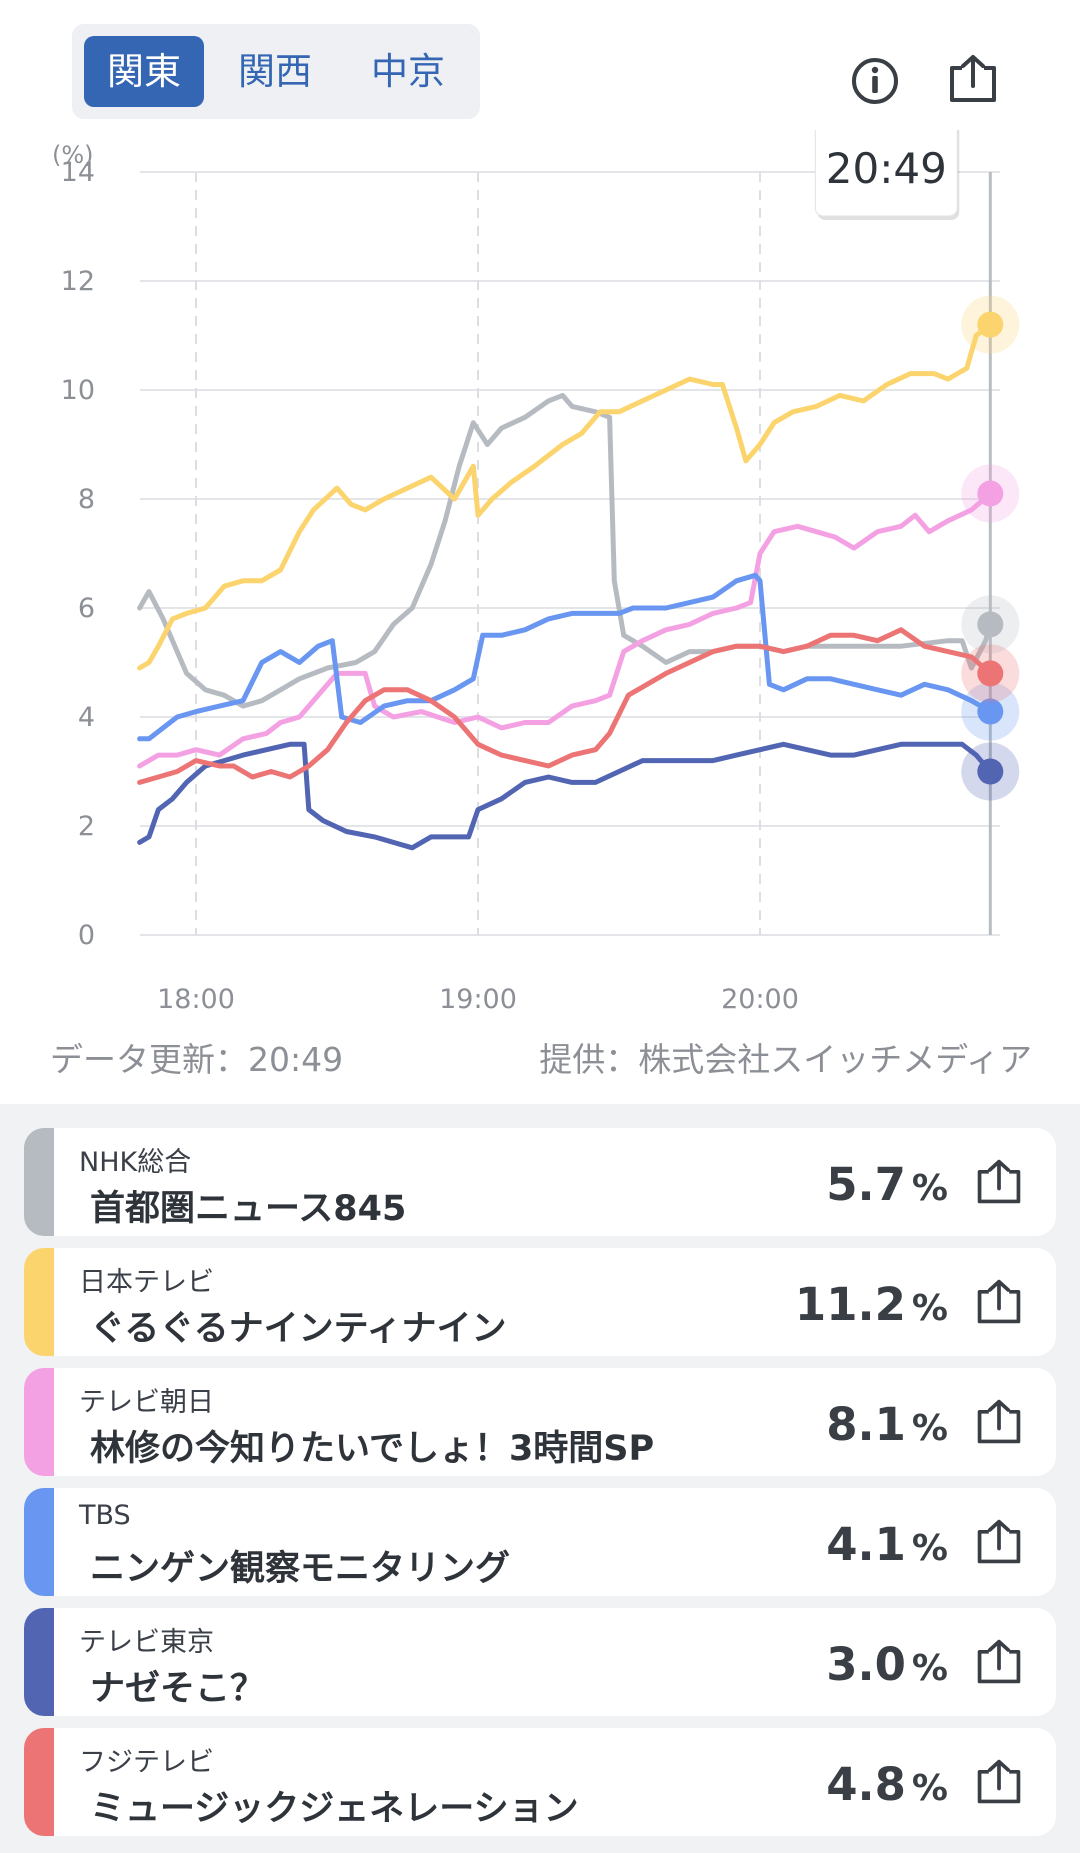  What do you see at coordinates (146, 1282) in the screenshot?
I see `channel-name: 日本テレビ` at bounding box center [146, 1282].